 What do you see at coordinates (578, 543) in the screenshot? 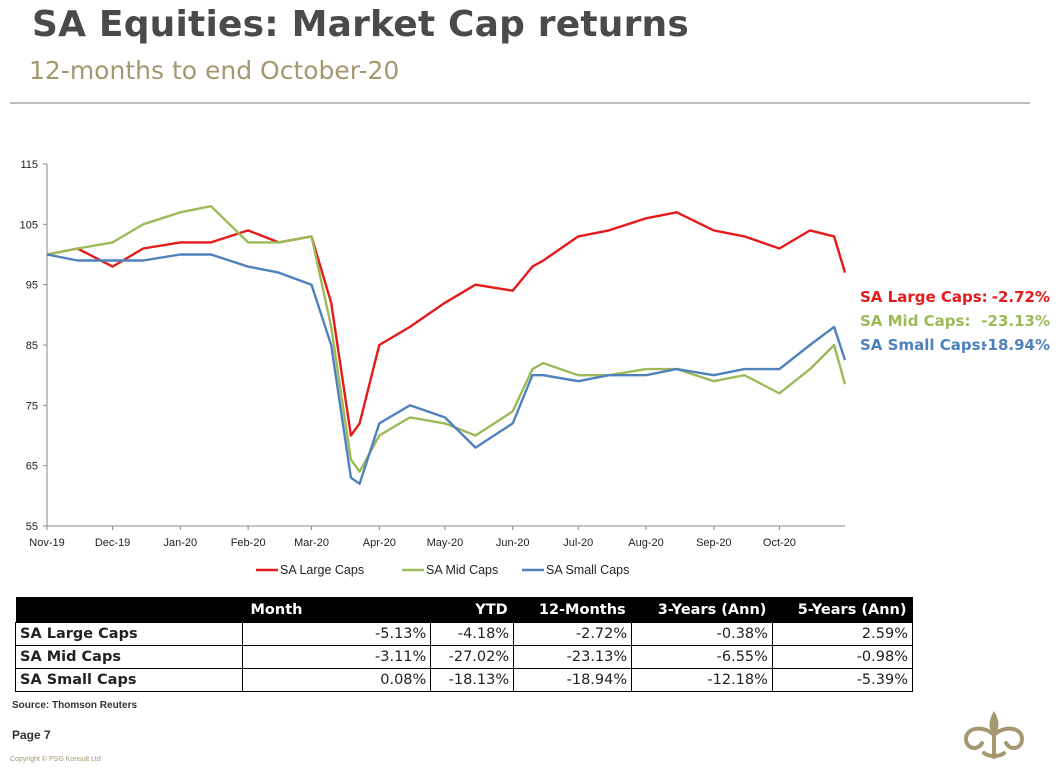
I see `x-tick-label: Jul-20` at bounding box center [578, 543].